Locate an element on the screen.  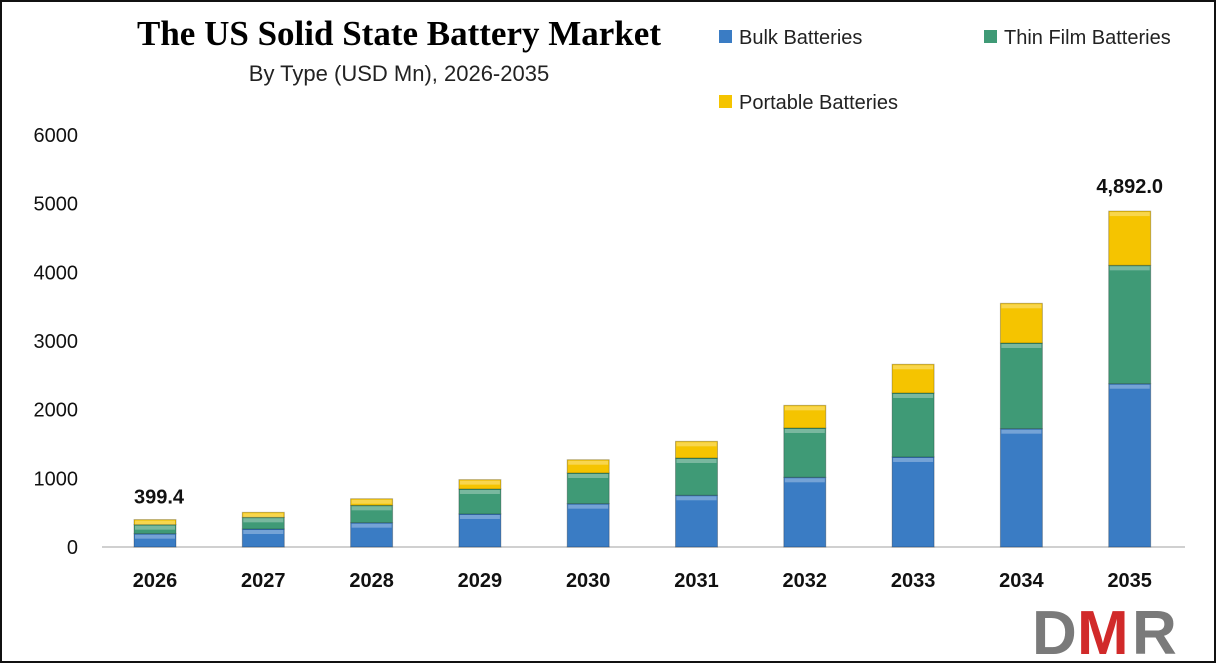
y-tick-label: 3000 is located at coordinates (56, 342).